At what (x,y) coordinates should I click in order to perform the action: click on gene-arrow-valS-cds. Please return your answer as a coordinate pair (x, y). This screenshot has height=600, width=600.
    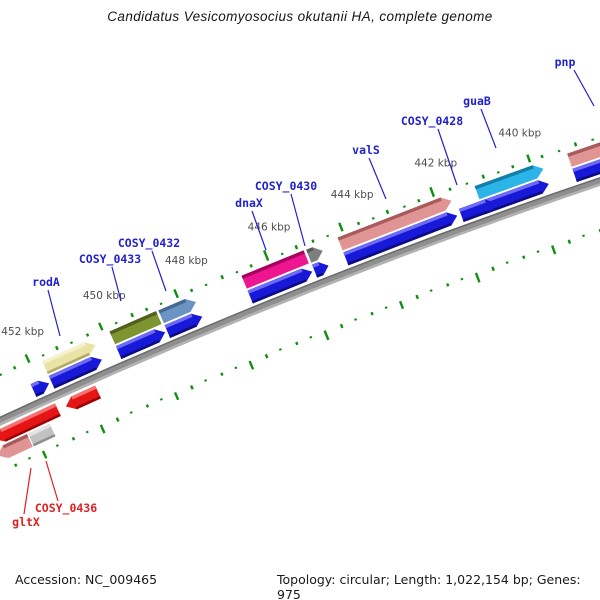
    Looking at the image, I should click on (401, 237).